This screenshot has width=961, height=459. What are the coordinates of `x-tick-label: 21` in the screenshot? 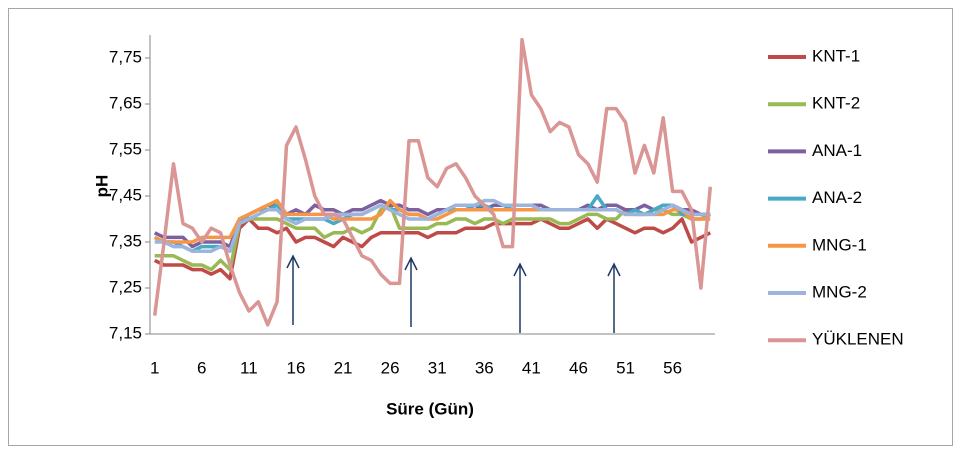 It's located at (343, 367).